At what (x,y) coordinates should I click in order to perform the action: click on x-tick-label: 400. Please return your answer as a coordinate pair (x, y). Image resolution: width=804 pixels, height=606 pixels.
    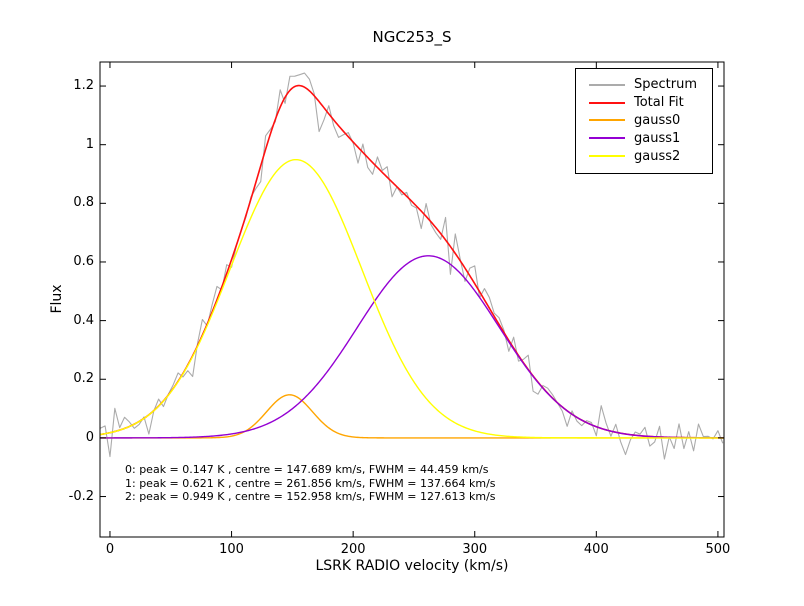
    Looking at the image, I should click on (596, 549).